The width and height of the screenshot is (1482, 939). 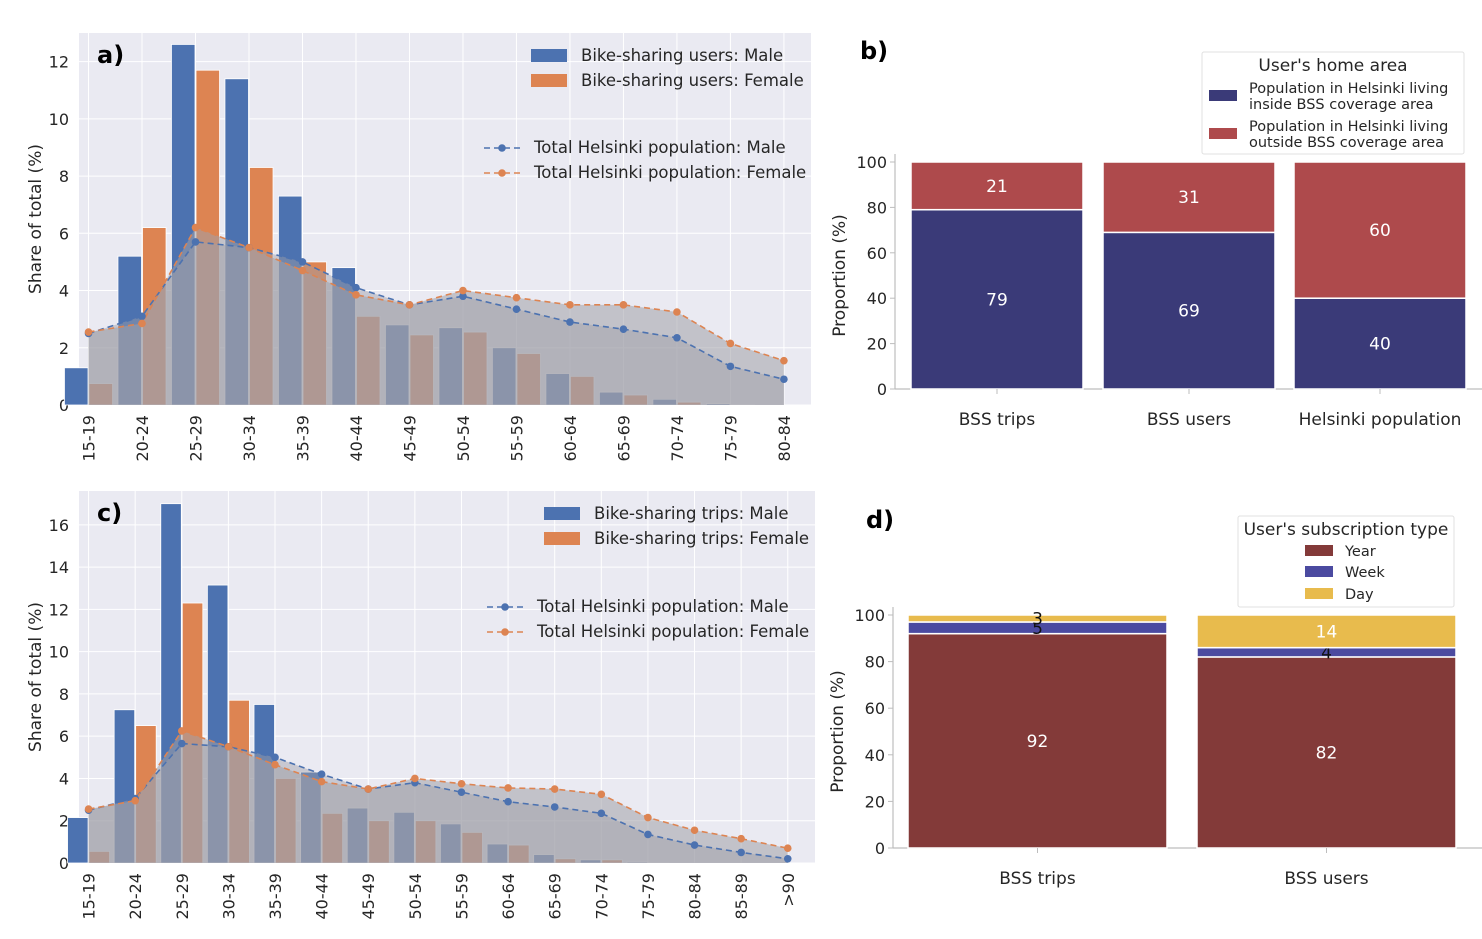 I want to click on legend-title: User's subscription type, so click(x=1346, y=530).